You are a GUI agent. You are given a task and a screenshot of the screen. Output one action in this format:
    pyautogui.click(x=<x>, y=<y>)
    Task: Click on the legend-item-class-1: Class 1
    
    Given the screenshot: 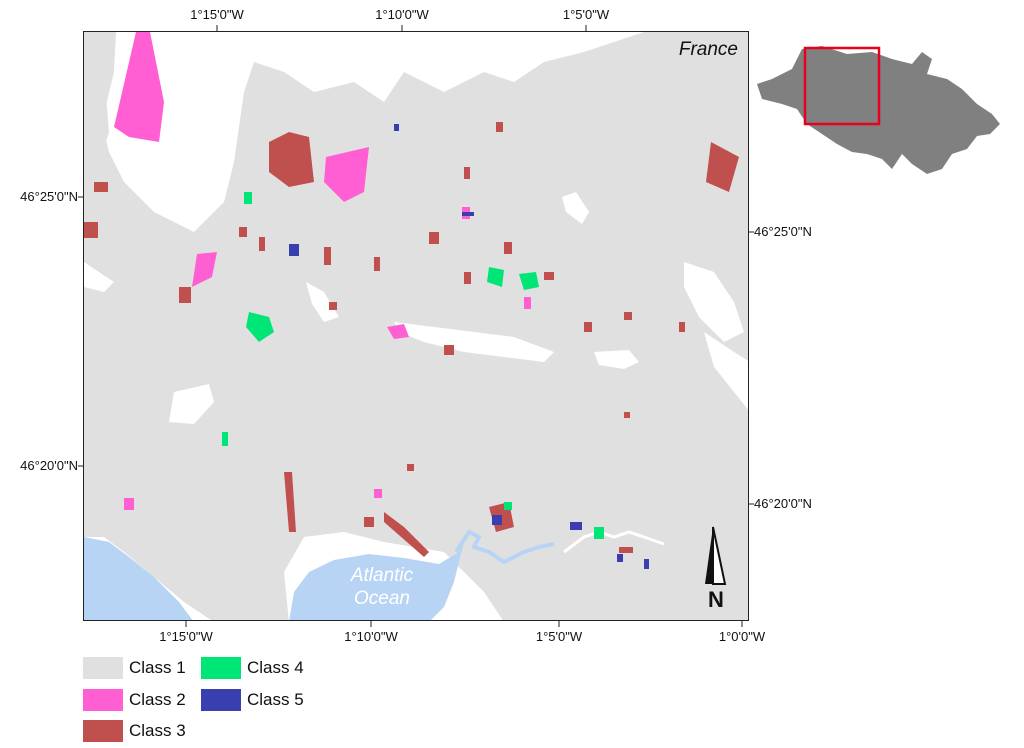 What is the action you would take?
    pyautogui.click(x=134, y=668)
    